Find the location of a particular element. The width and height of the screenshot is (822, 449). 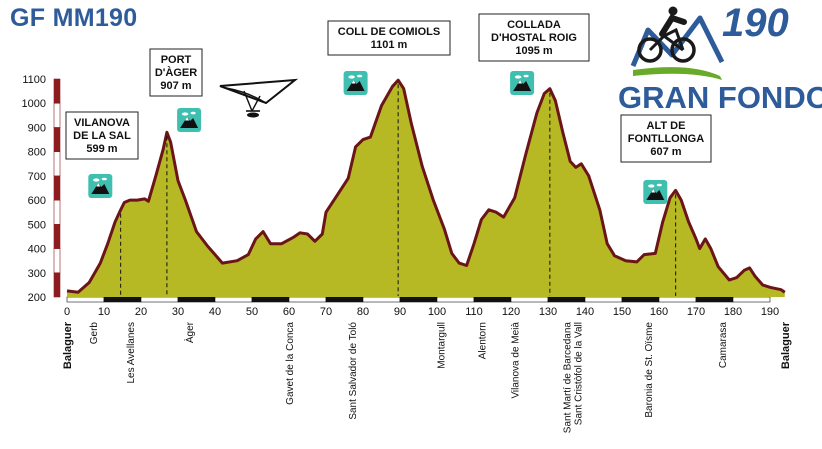

callout-line: 907 m is located at coordinates (175, 86).